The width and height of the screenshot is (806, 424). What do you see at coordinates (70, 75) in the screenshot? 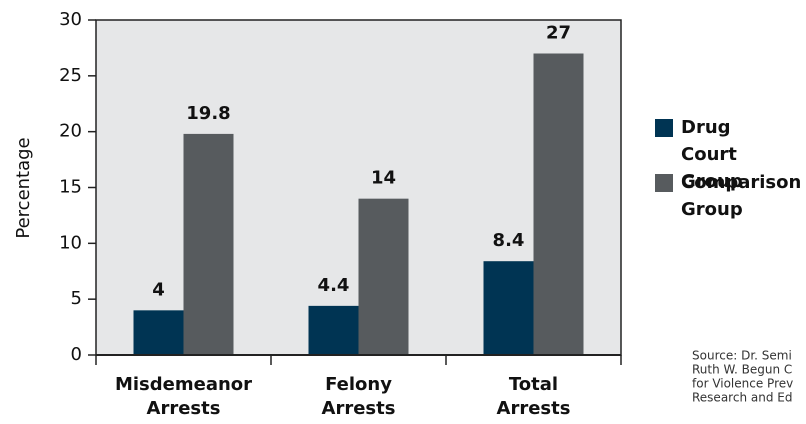
I see `y-tick-label: 25` at bounding box center [70, 75].